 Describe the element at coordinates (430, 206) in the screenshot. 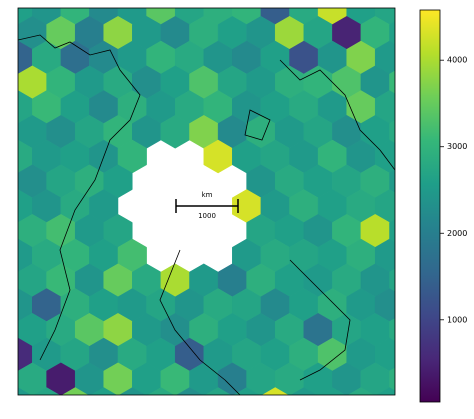

I see `colorbar` at that location.